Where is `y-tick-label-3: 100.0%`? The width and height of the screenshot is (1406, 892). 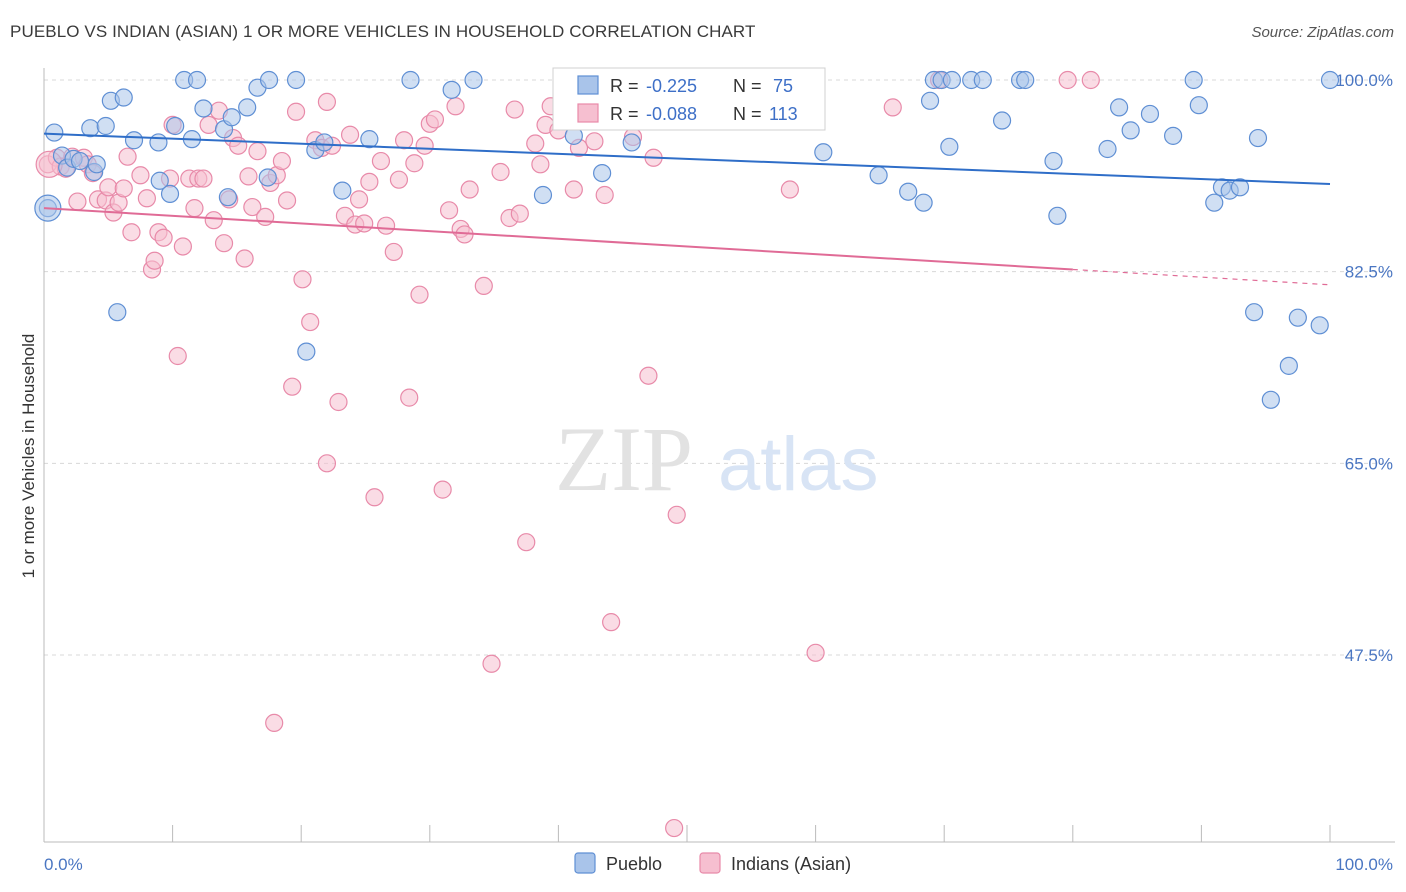
y-tick-label-3: 100.0% is located at coordinates (1364, 80).